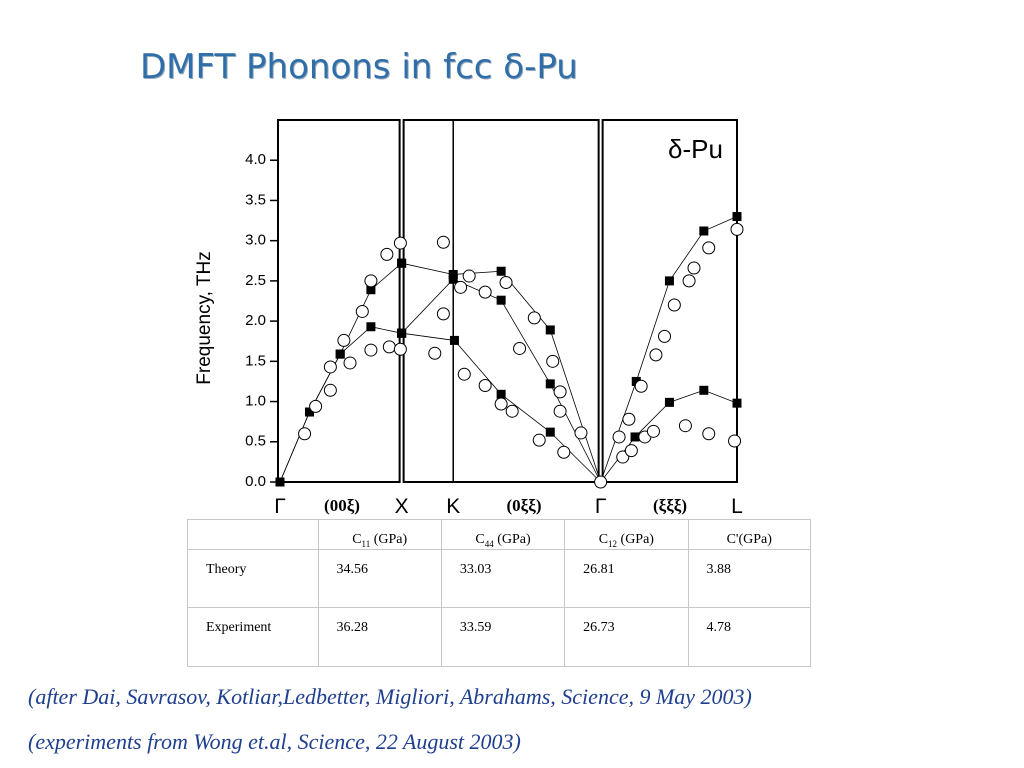 Image resolution: width=1024 pixels, height=768 pixels. Describe the element at coordinates (255, 159) in the screenshot. I see `y-tick-label: 4.0` at that location.